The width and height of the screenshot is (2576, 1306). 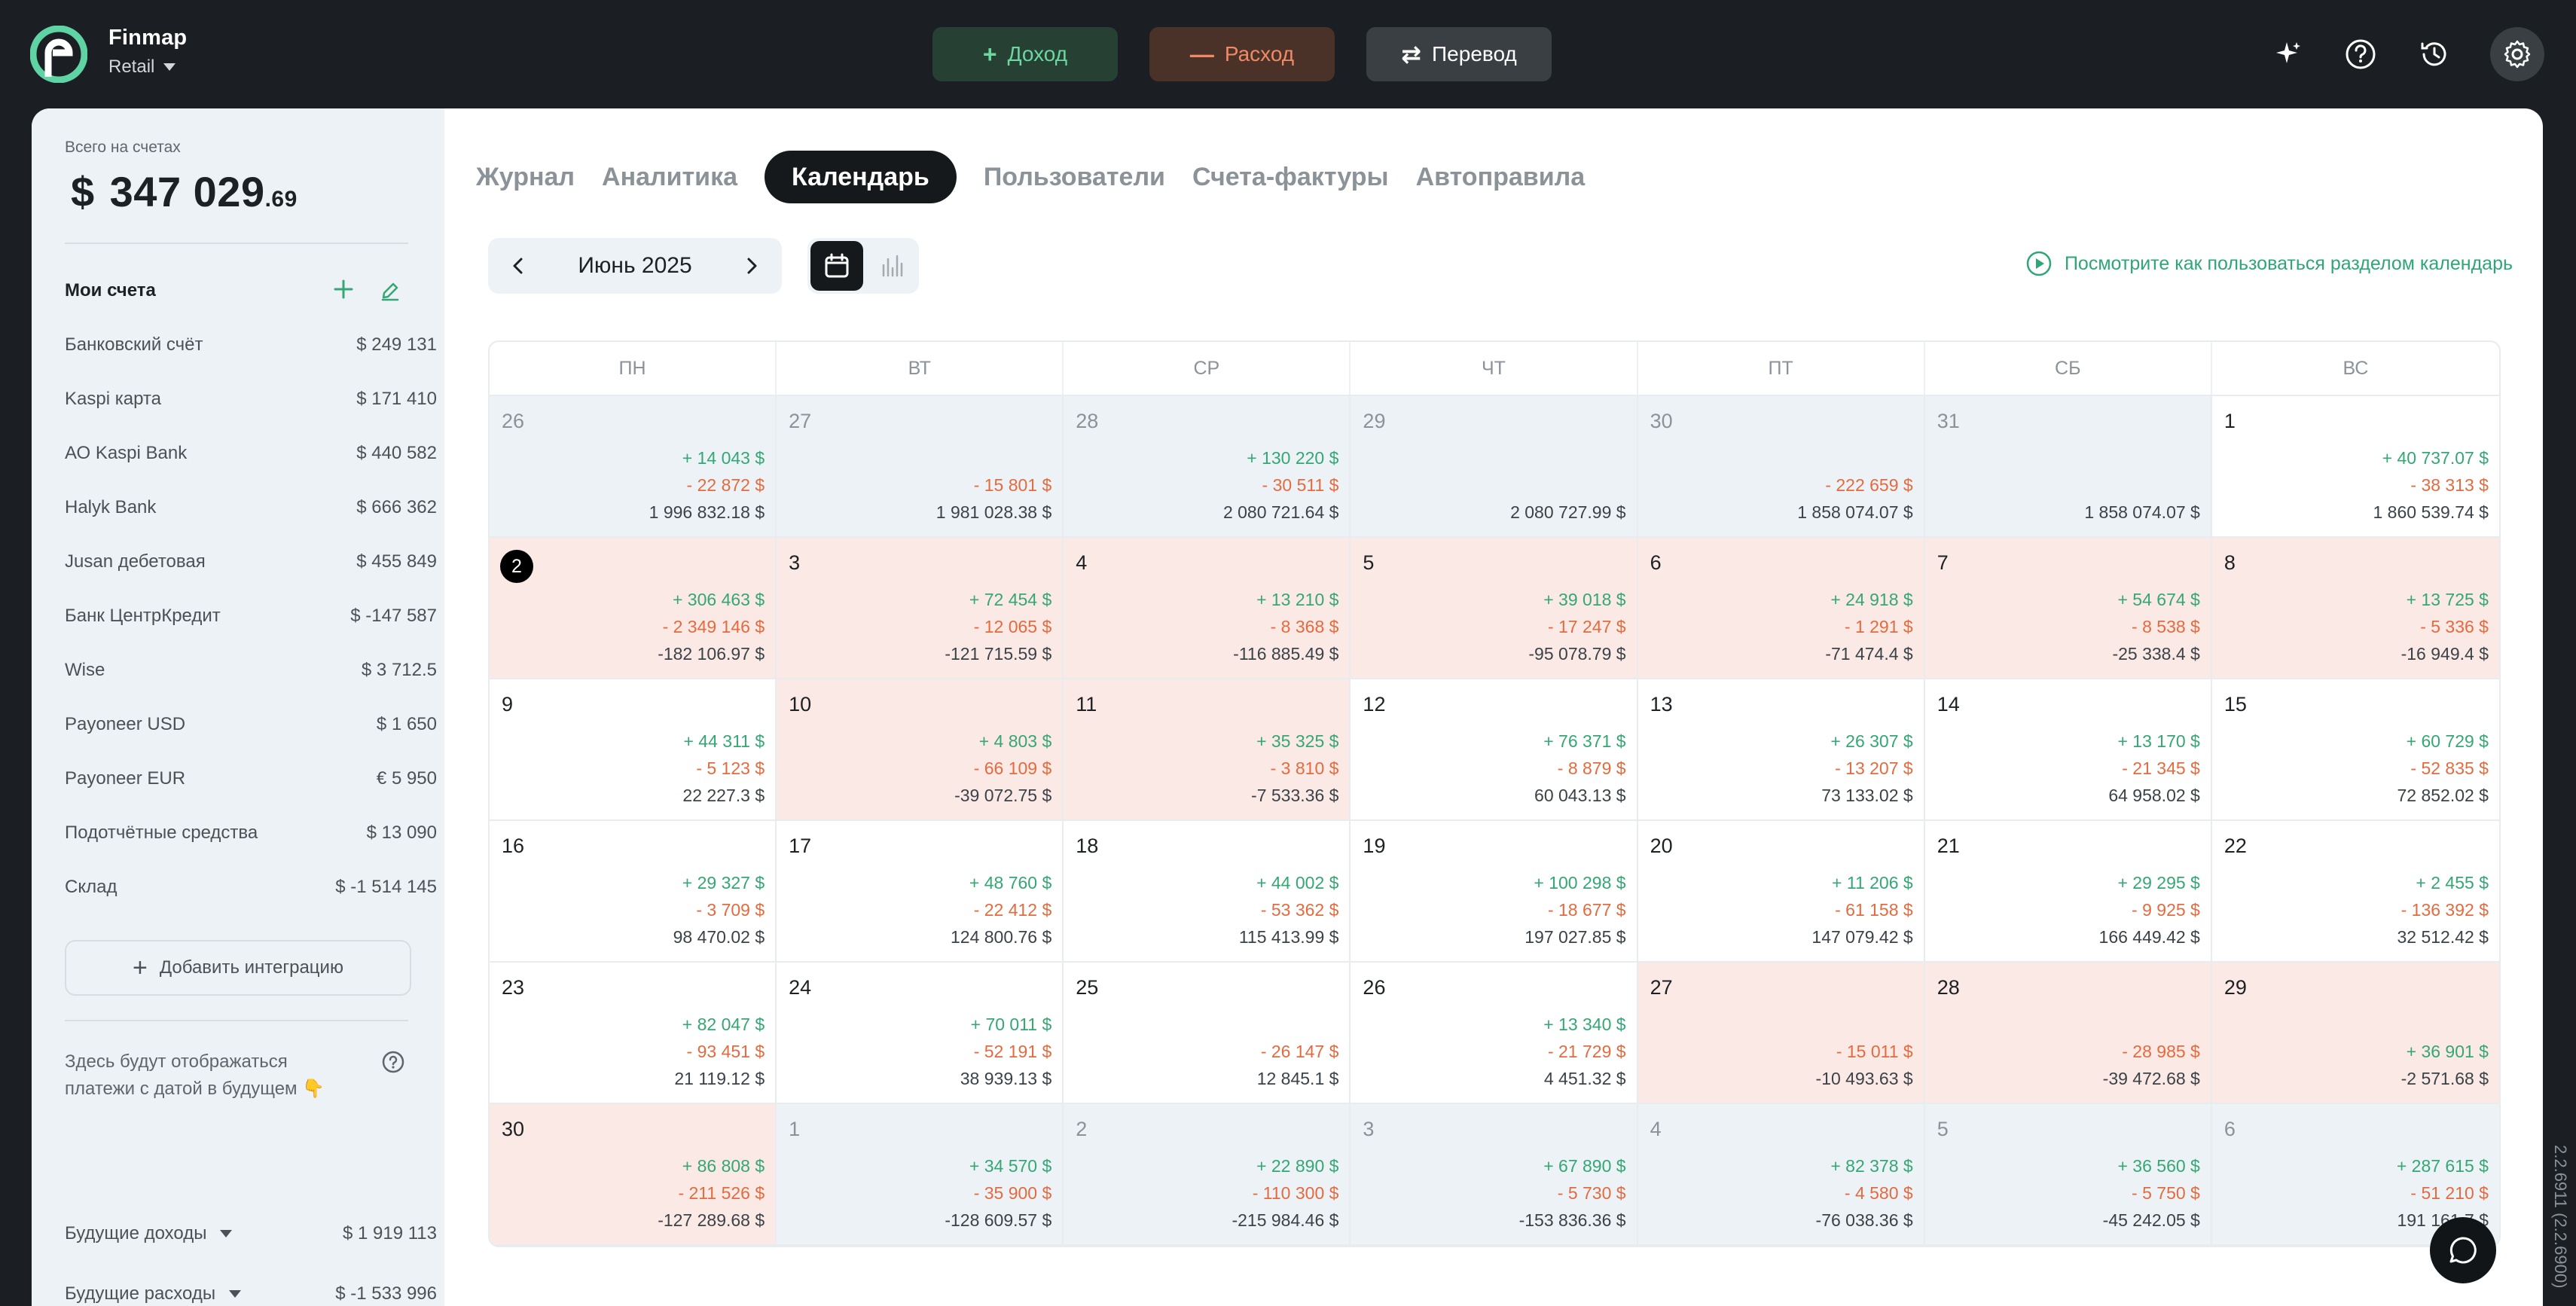 I want to click on calendar-day-cell: 3 + 67 890 $ - 5 730 $ -153 836.36 $, so click(x=1495, y=1175).